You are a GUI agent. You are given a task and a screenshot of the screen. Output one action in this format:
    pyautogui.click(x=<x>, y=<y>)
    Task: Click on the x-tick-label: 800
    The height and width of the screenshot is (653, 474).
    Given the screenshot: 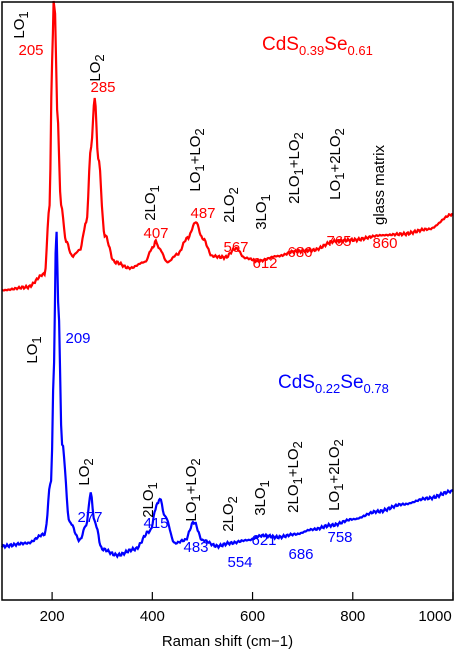 What is the action you would take?
    pyautogui.click(x=352, y=616)
    